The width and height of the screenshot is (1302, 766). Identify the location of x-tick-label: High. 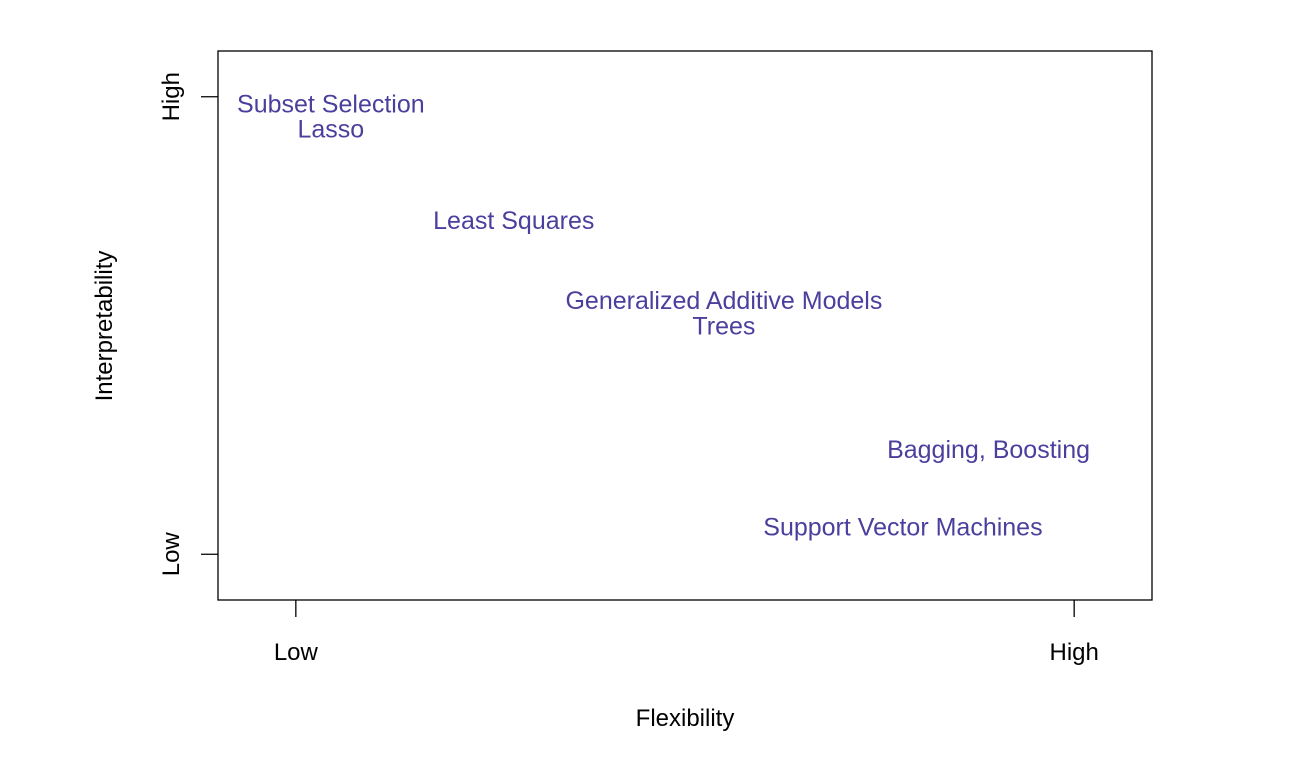
(1073, 652).